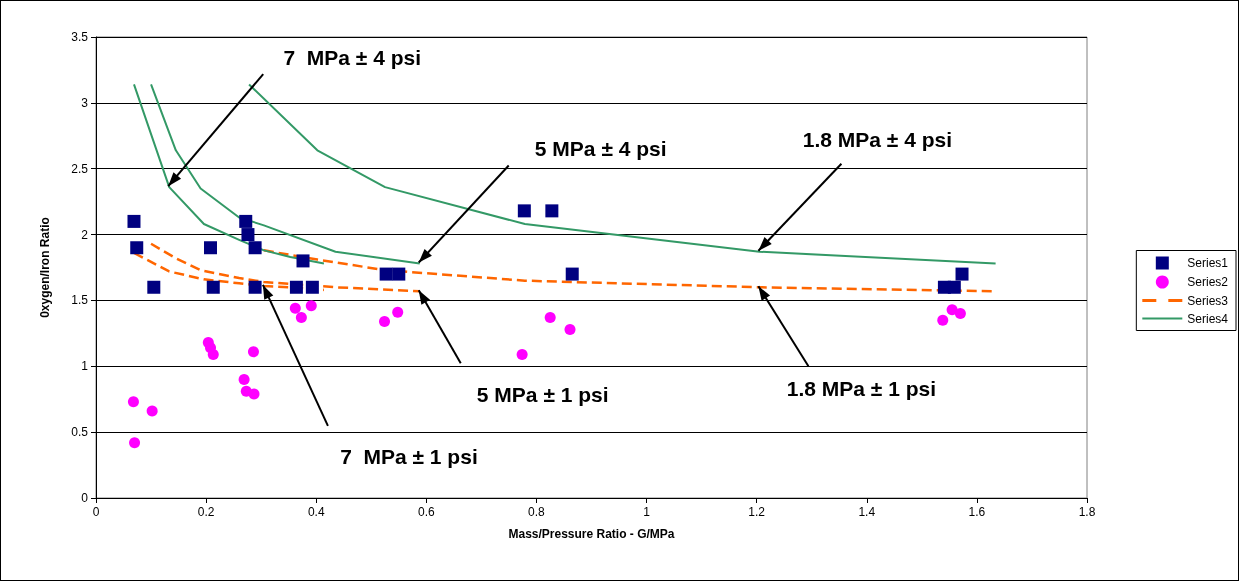 Image resolution: width=1239 pixels, height=581 pixels. What do you see at coordinates (352, 57) in the screenshot?
I see `annotation: 7 MPa ± 4 psi` at bounding box center [352, 57].